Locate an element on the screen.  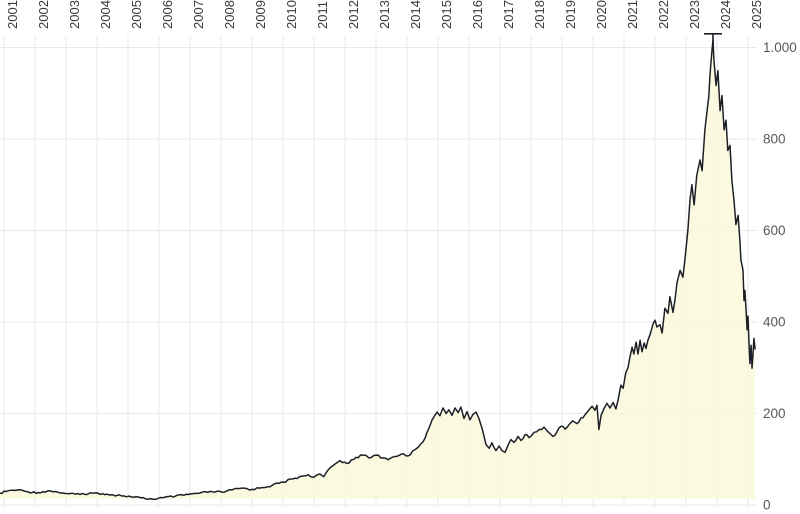
x-tick-label: 2002 is located at coordinates (43, 14).